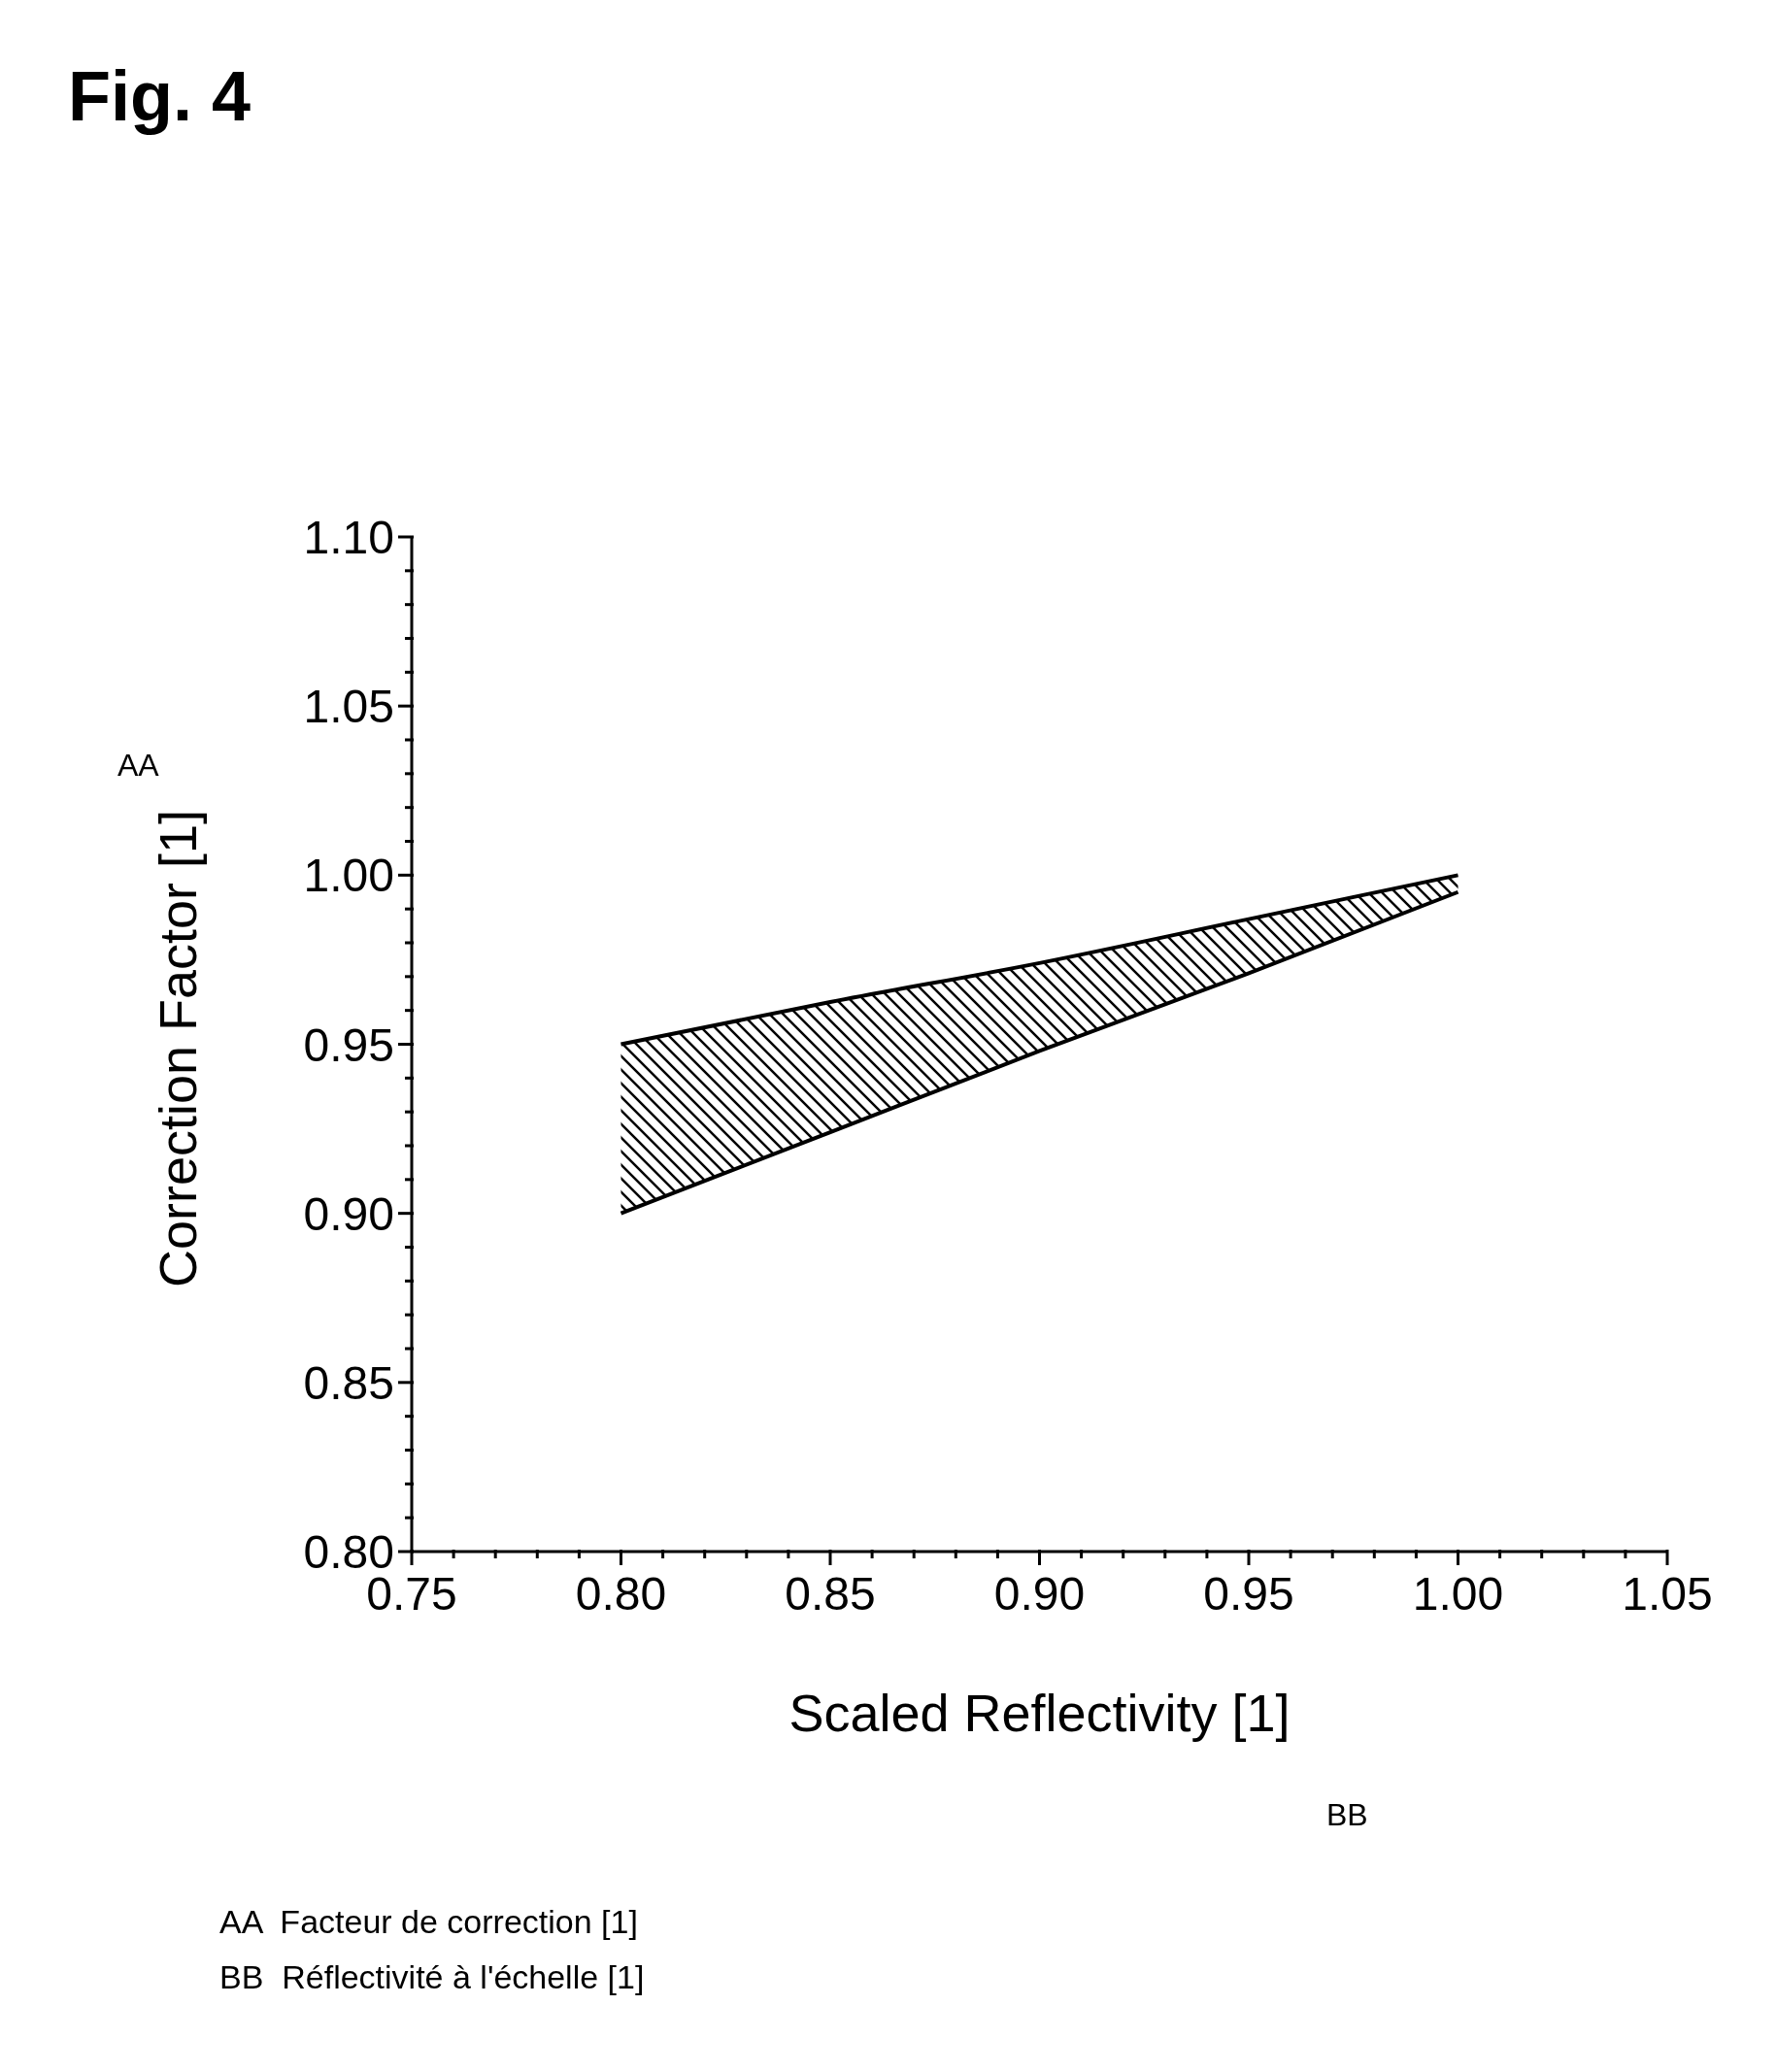 The width and height of the screenshot is (1777, 2072). Describe the element at coordinates (1458, 1594) in the screenshot. I see `x-tick-label: 1.00` at that location.